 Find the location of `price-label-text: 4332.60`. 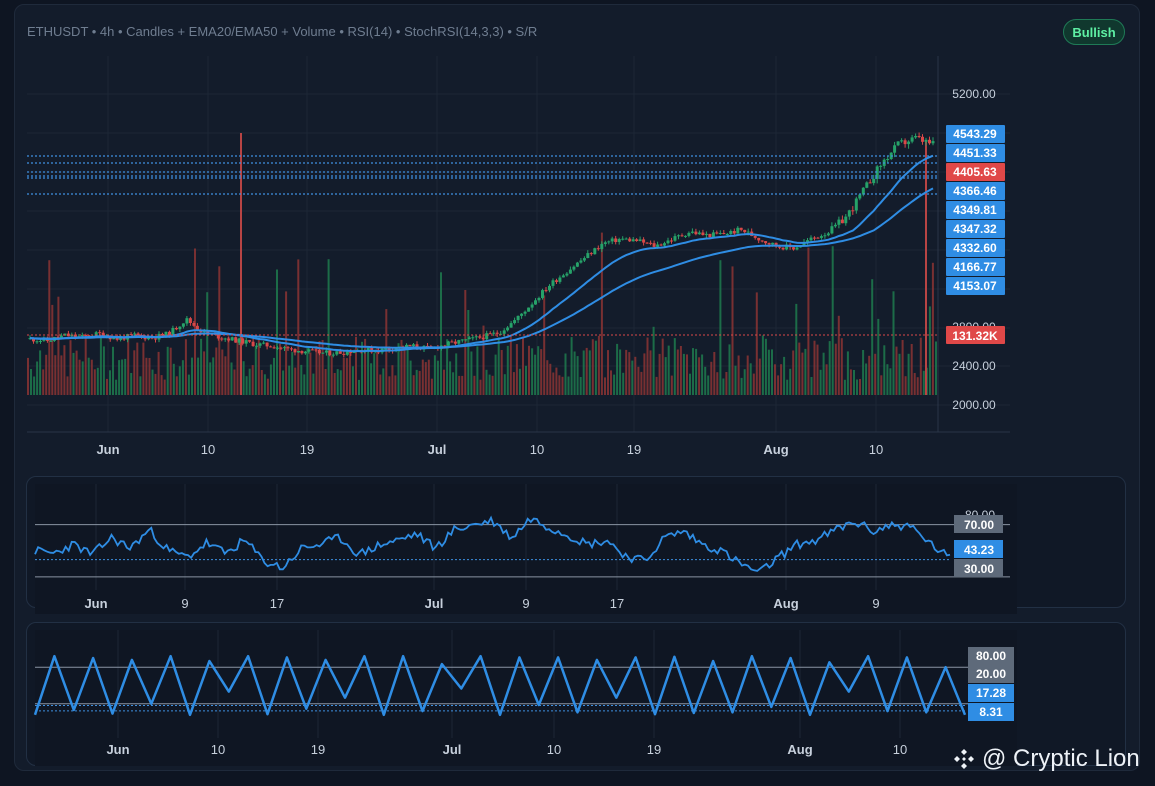

price-label-text: 4332.60 is located at coordinates (975, 248).